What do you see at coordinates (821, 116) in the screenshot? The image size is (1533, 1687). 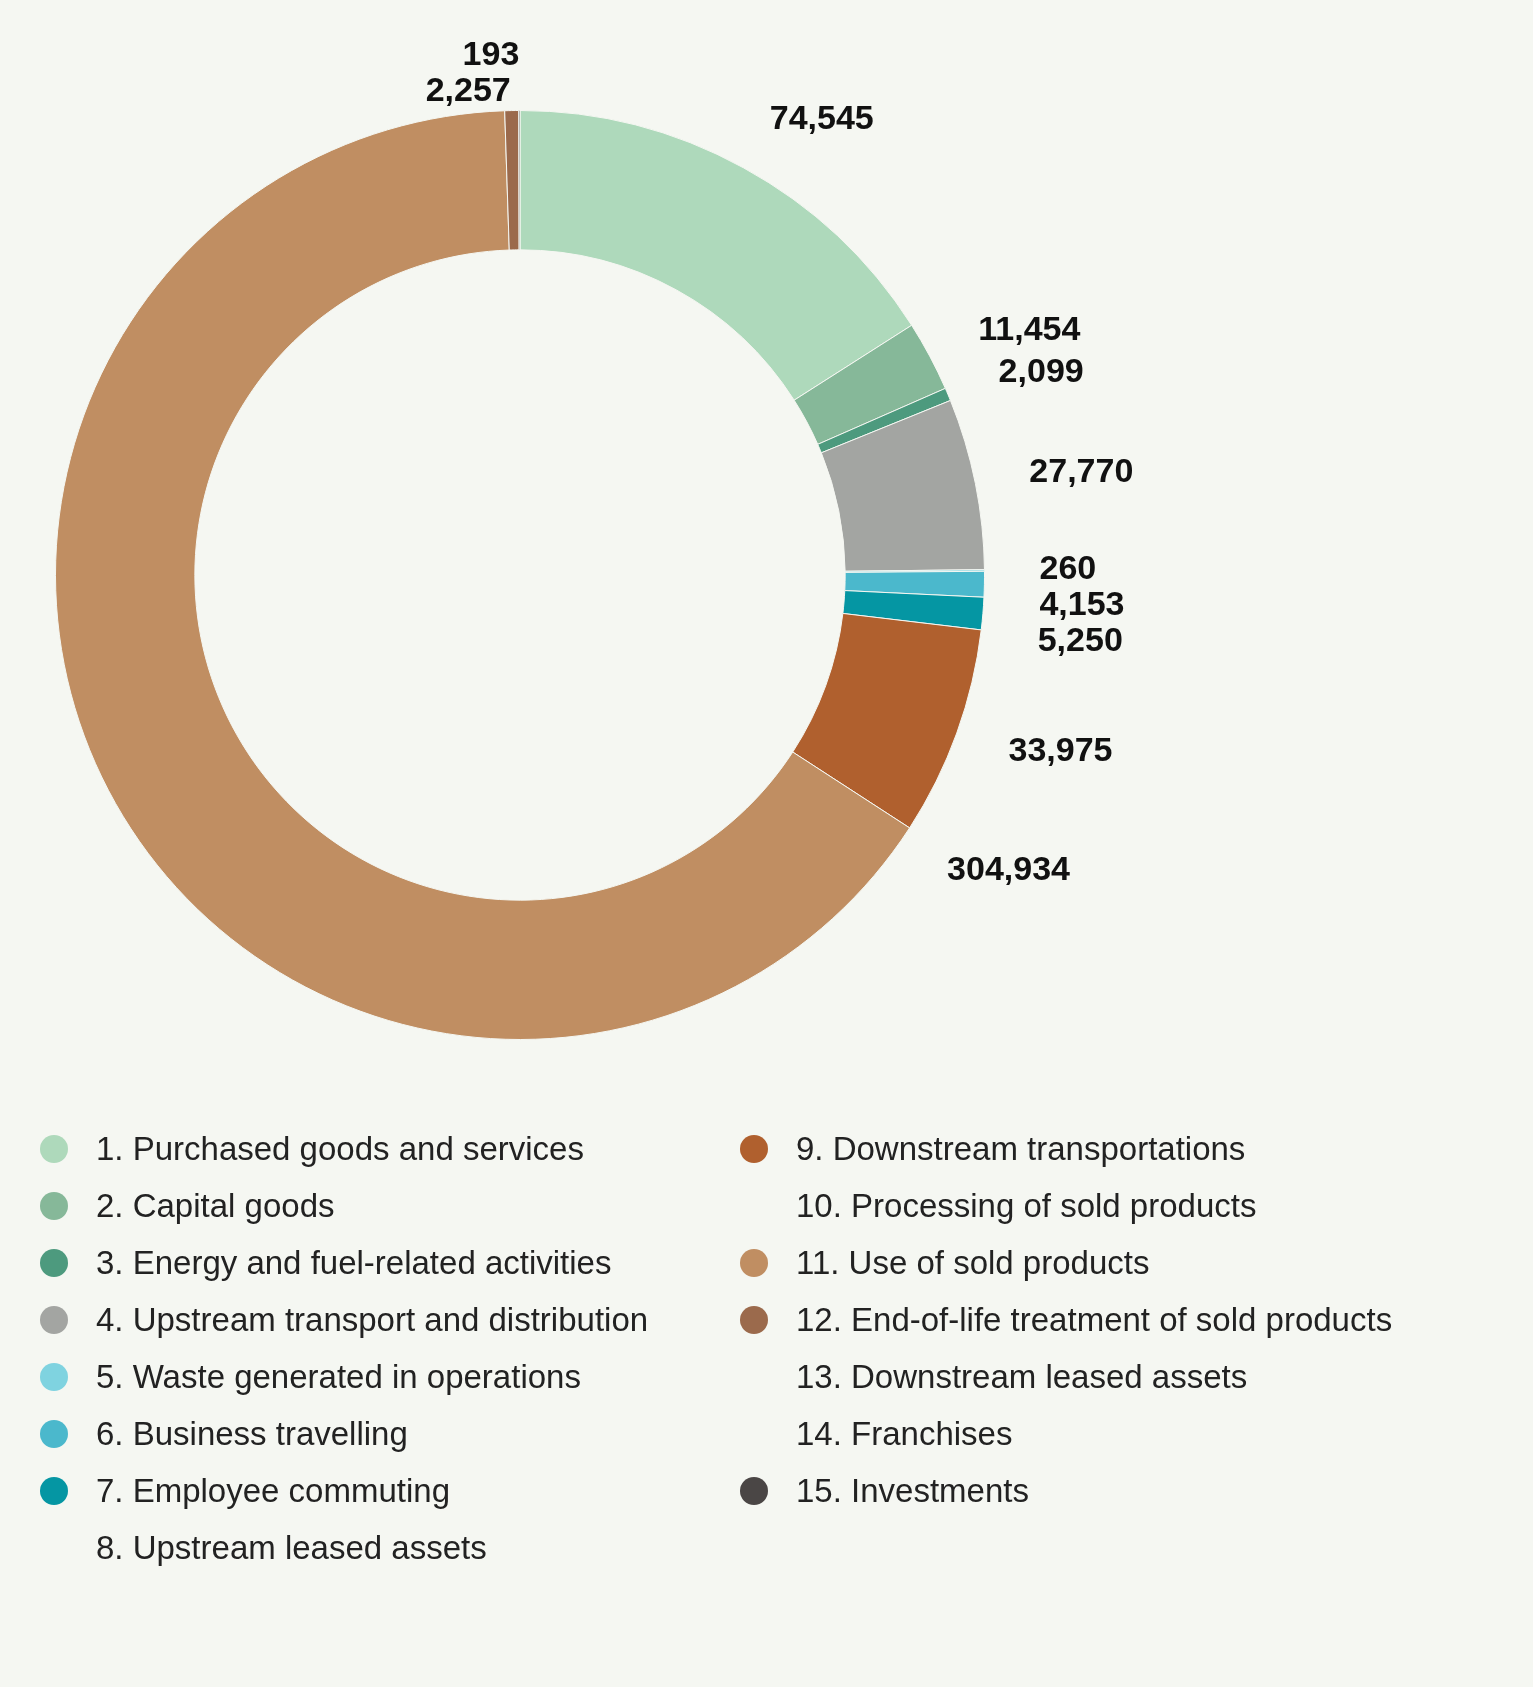 I see `data-label: 74,545` at bounding box center [821, 116].